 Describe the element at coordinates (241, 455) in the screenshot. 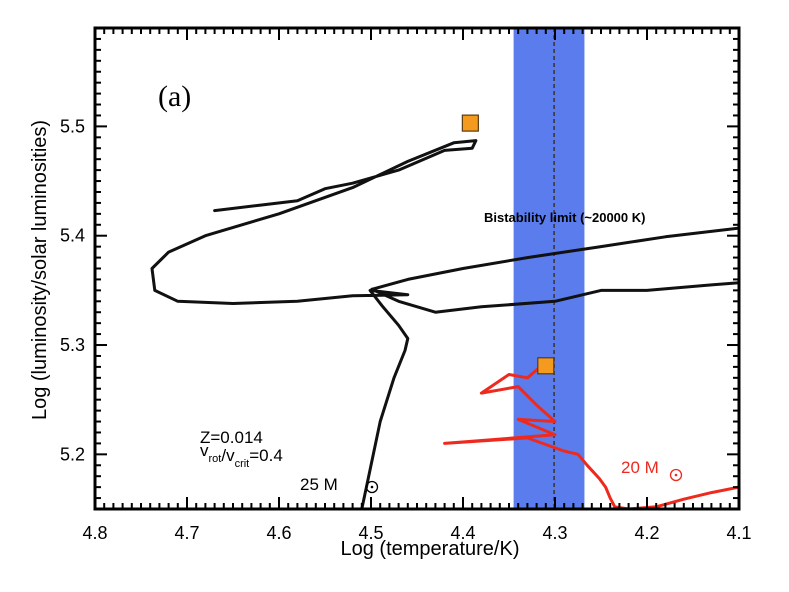

I see `rotation-label: vrot/vcrit=0.4` at that location.